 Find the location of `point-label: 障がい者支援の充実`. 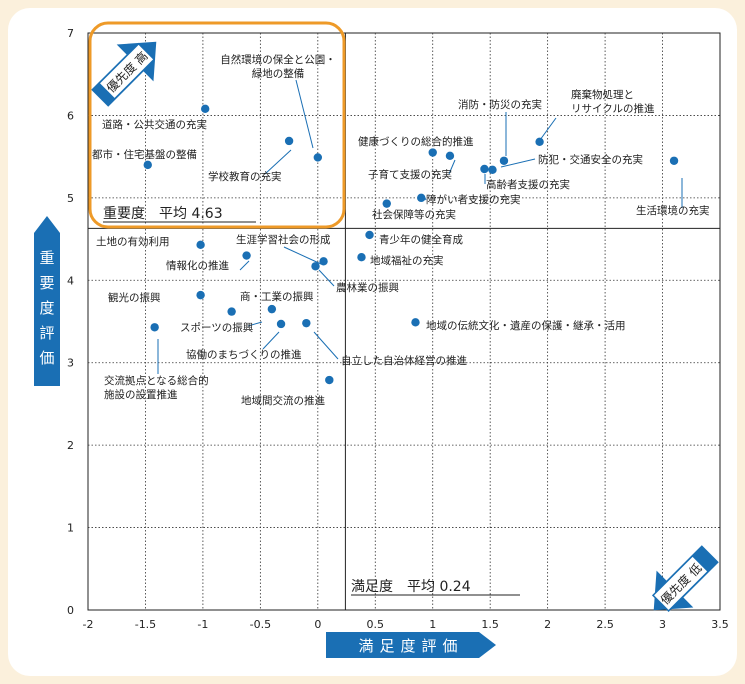

point-label: 障がい者支援の充実 is located at coordinates (473, 199).